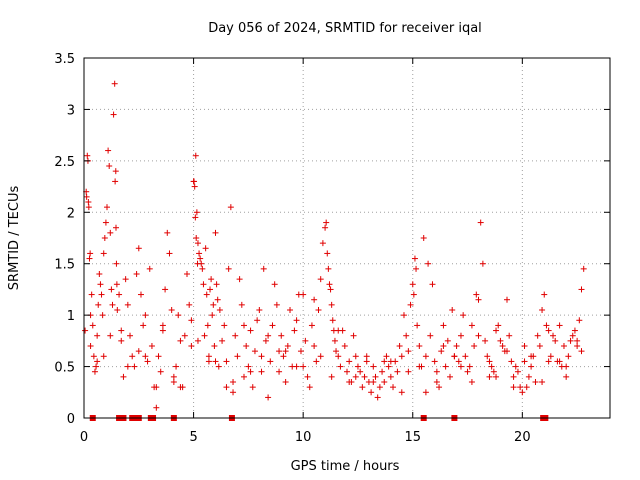 The width and height of the screenshot is (640, 480). What do you see at coordinates (71, 110) in the screenshot?
I see `y-tick-label: 3` at bounding box center [71, 110].